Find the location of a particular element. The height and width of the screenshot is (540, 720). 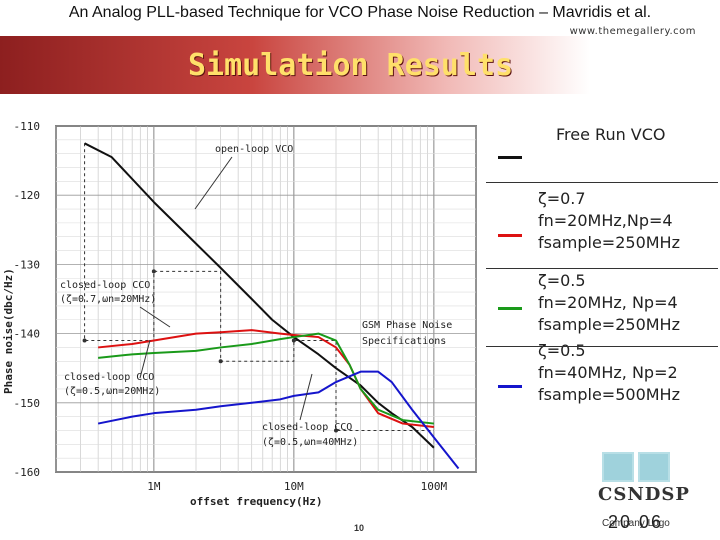

slide-heading: Simulation Results is located at coordinates (351, 65).